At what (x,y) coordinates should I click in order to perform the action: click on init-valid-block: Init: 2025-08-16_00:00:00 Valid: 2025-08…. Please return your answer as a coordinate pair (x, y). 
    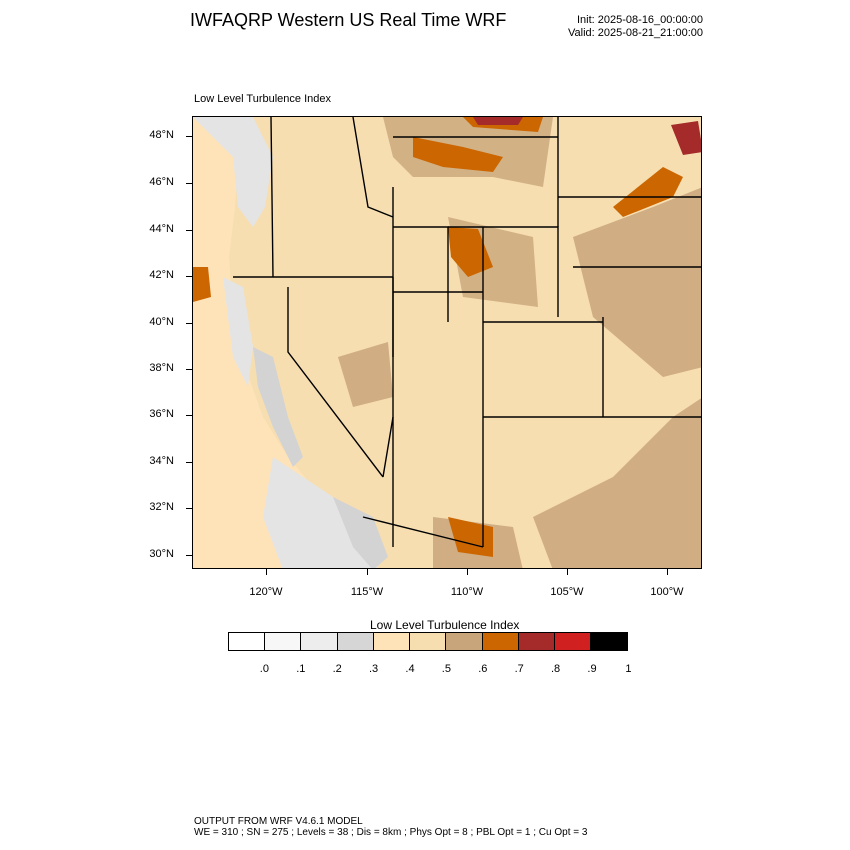
    Looking at the image, I should click on (635, 27).